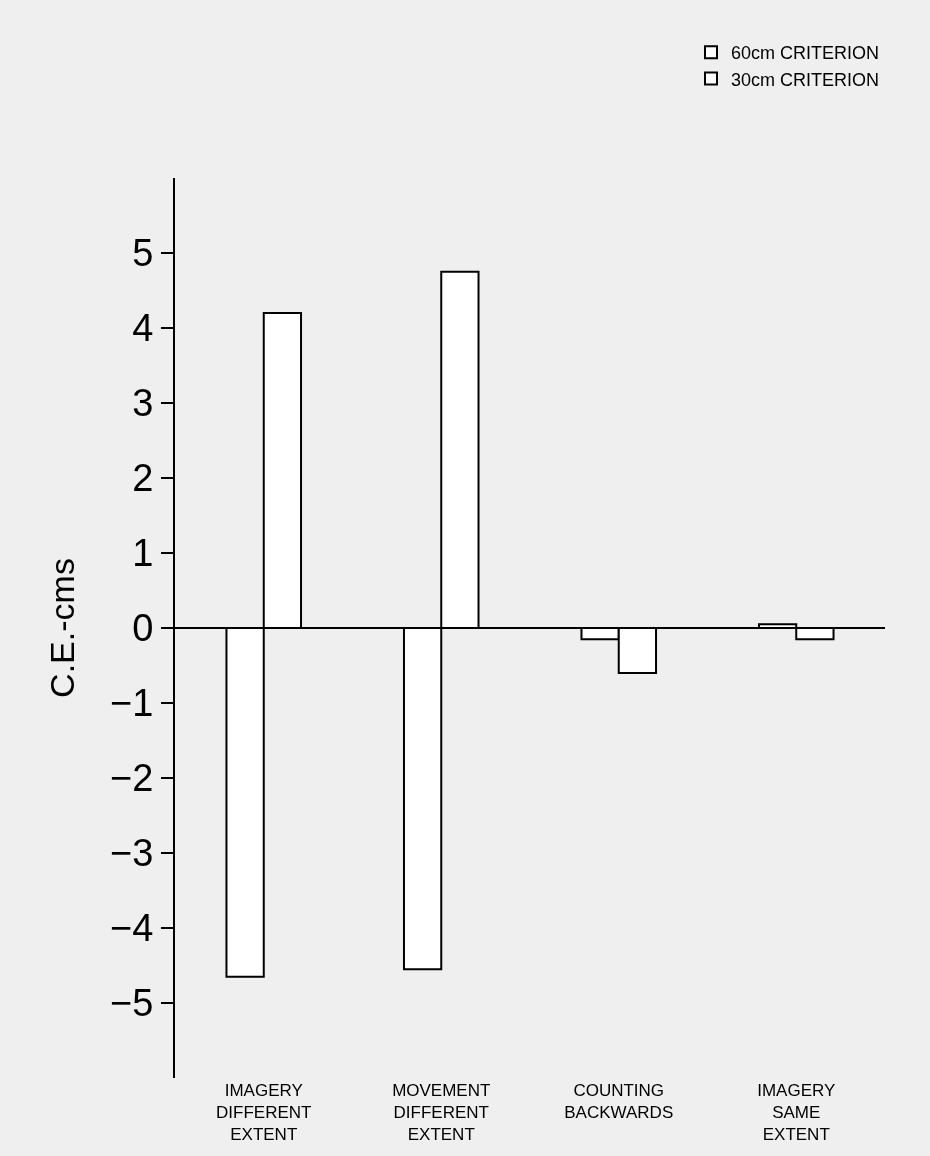  I want to click on y-tick-label: 5, so click(143, 253).